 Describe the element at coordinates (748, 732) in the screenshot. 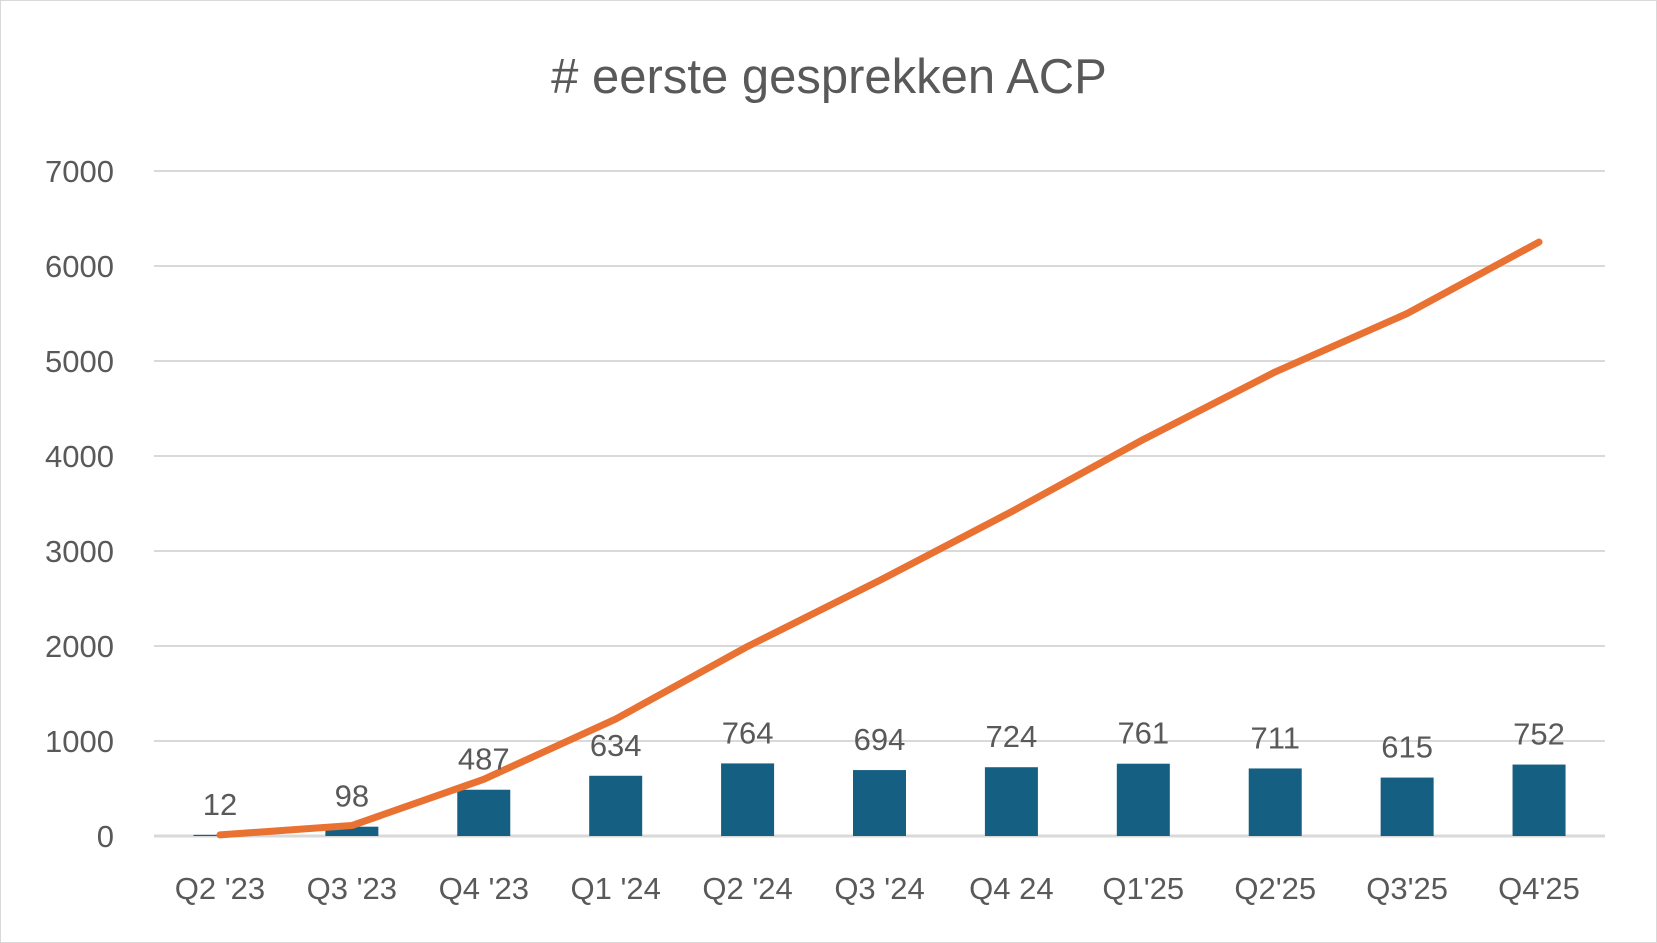

I see `data-label: 764` at that location.